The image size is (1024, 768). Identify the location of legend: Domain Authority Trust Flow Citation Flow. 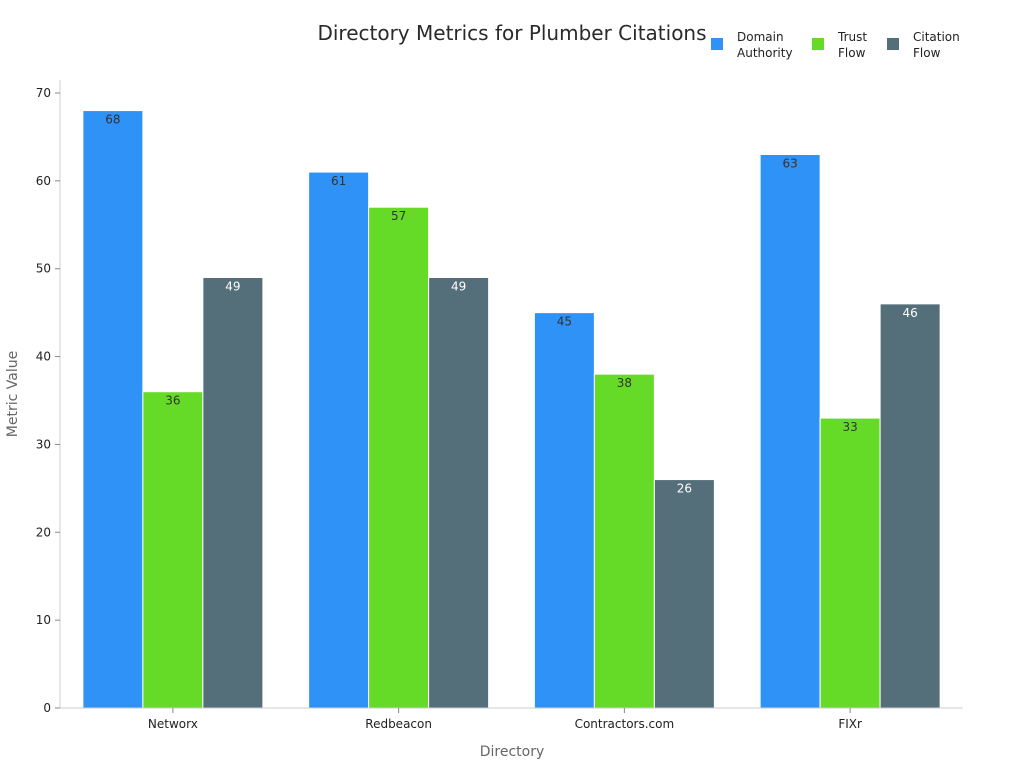
(835, 45).